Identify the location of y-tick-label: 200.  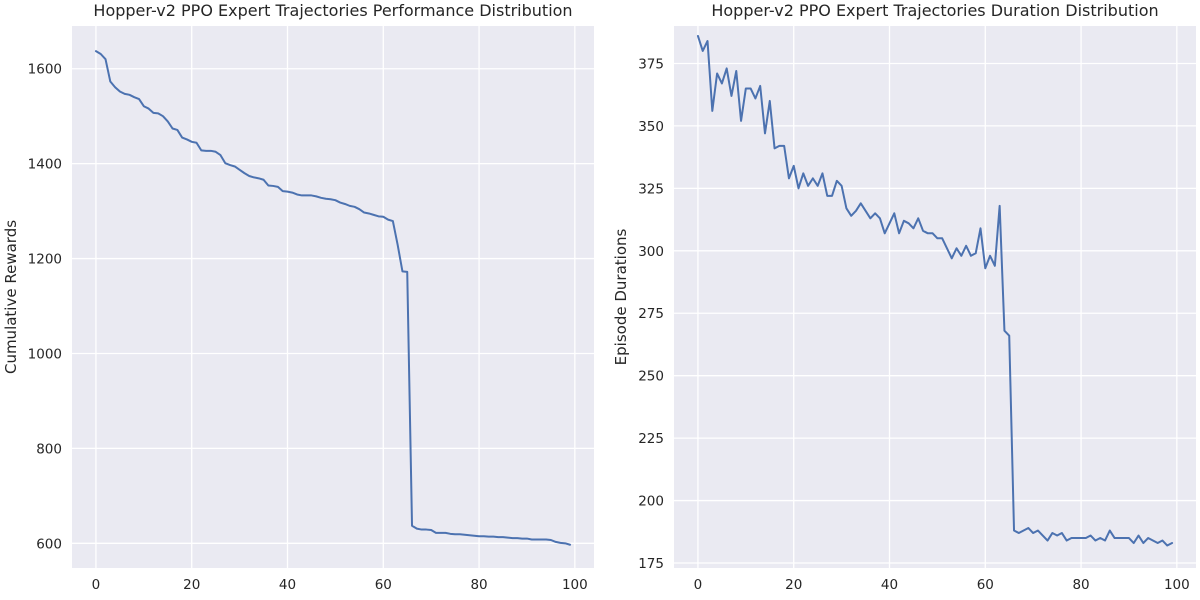
(651, 502).